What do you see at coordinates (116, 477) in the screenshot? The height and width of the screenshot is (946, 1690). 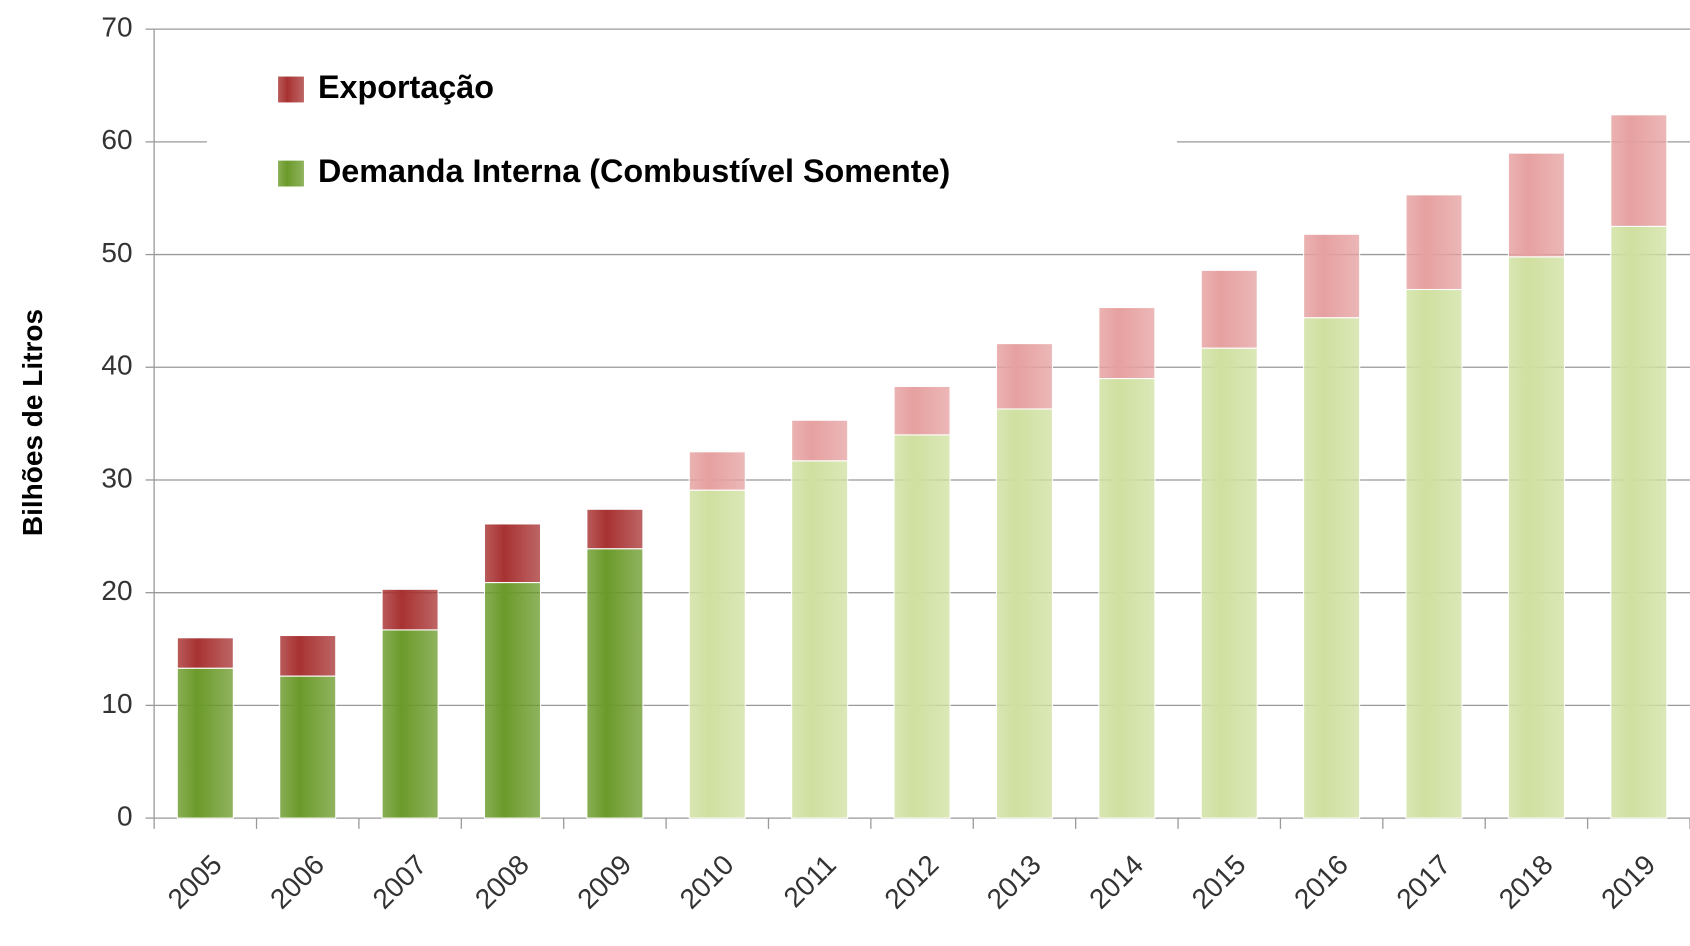 I see `y-tick-label: 30` at bounding box center [116, 477].